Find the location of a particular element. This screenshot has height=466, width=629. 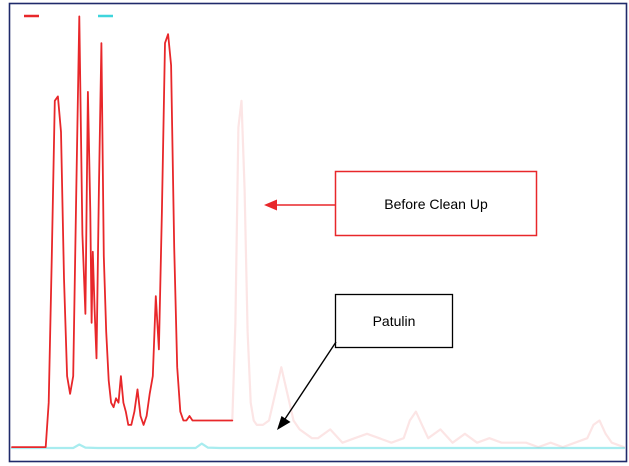

annotation-label-before-clean-up: Before Clean Up is located at coordinates (436, 204).